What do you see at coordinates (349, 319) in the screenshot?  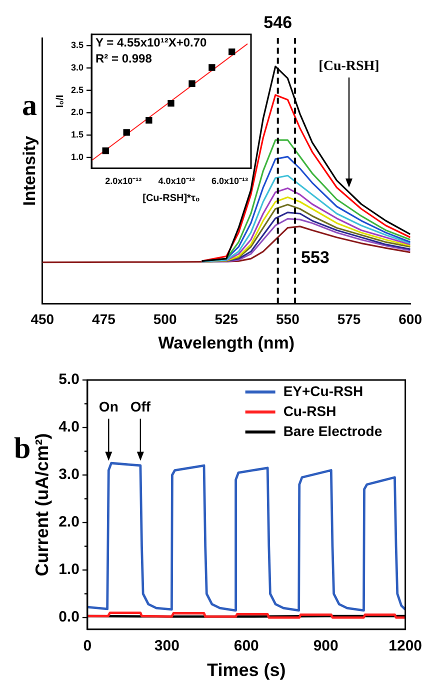 I see `x-tick-label: 575` at bounding box center [349, 319].